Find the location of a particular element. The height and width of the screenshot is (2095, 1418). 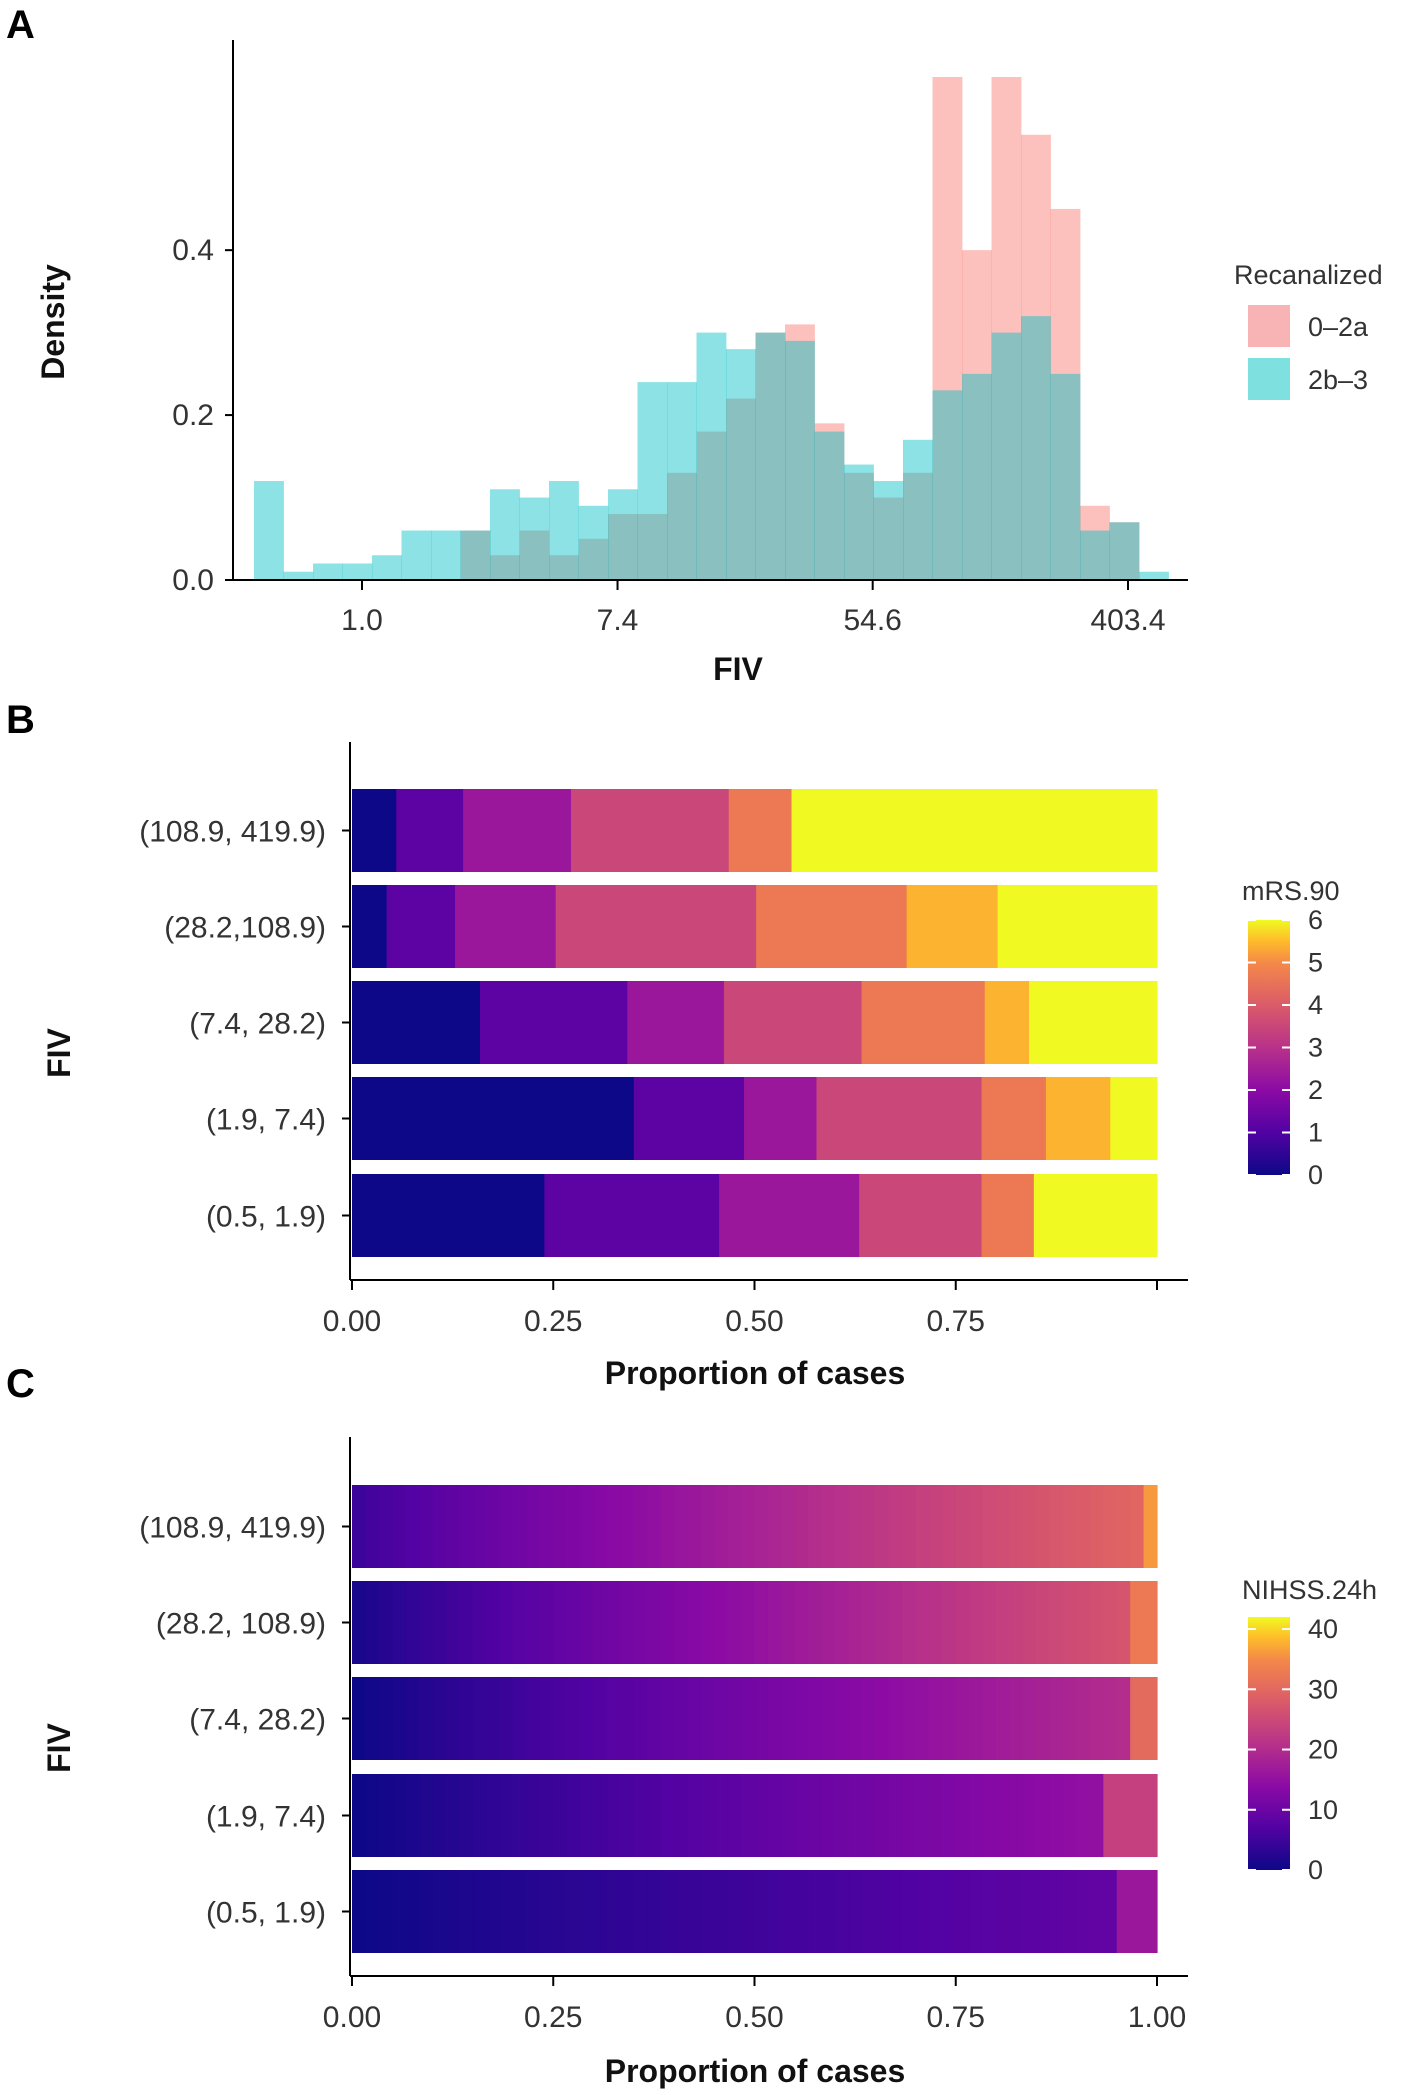

c-segment-r0-s16 is located at coordinates (573, 1526).